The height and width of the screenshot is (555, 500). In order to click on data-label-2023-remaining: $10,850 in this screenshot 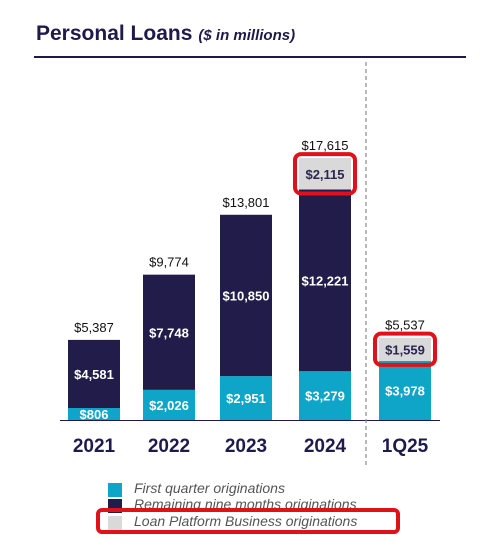, I will do `click(246, 295)`.